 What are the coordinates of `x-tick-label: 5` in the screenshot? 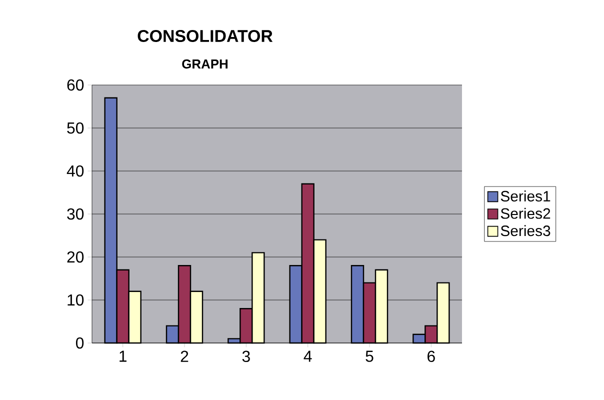 It's located at (370, 356).